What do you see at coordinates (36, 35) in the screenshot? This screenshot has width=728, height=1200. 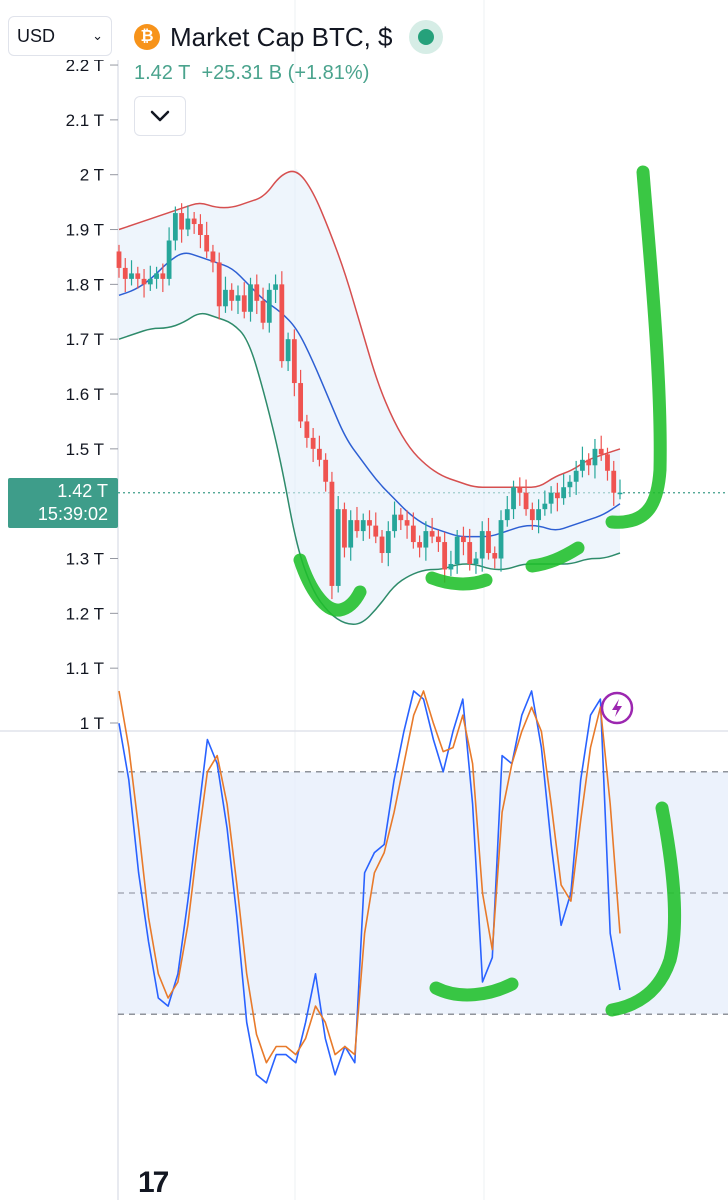 I see `currency-value: USD` at bounding box center [36, 35].